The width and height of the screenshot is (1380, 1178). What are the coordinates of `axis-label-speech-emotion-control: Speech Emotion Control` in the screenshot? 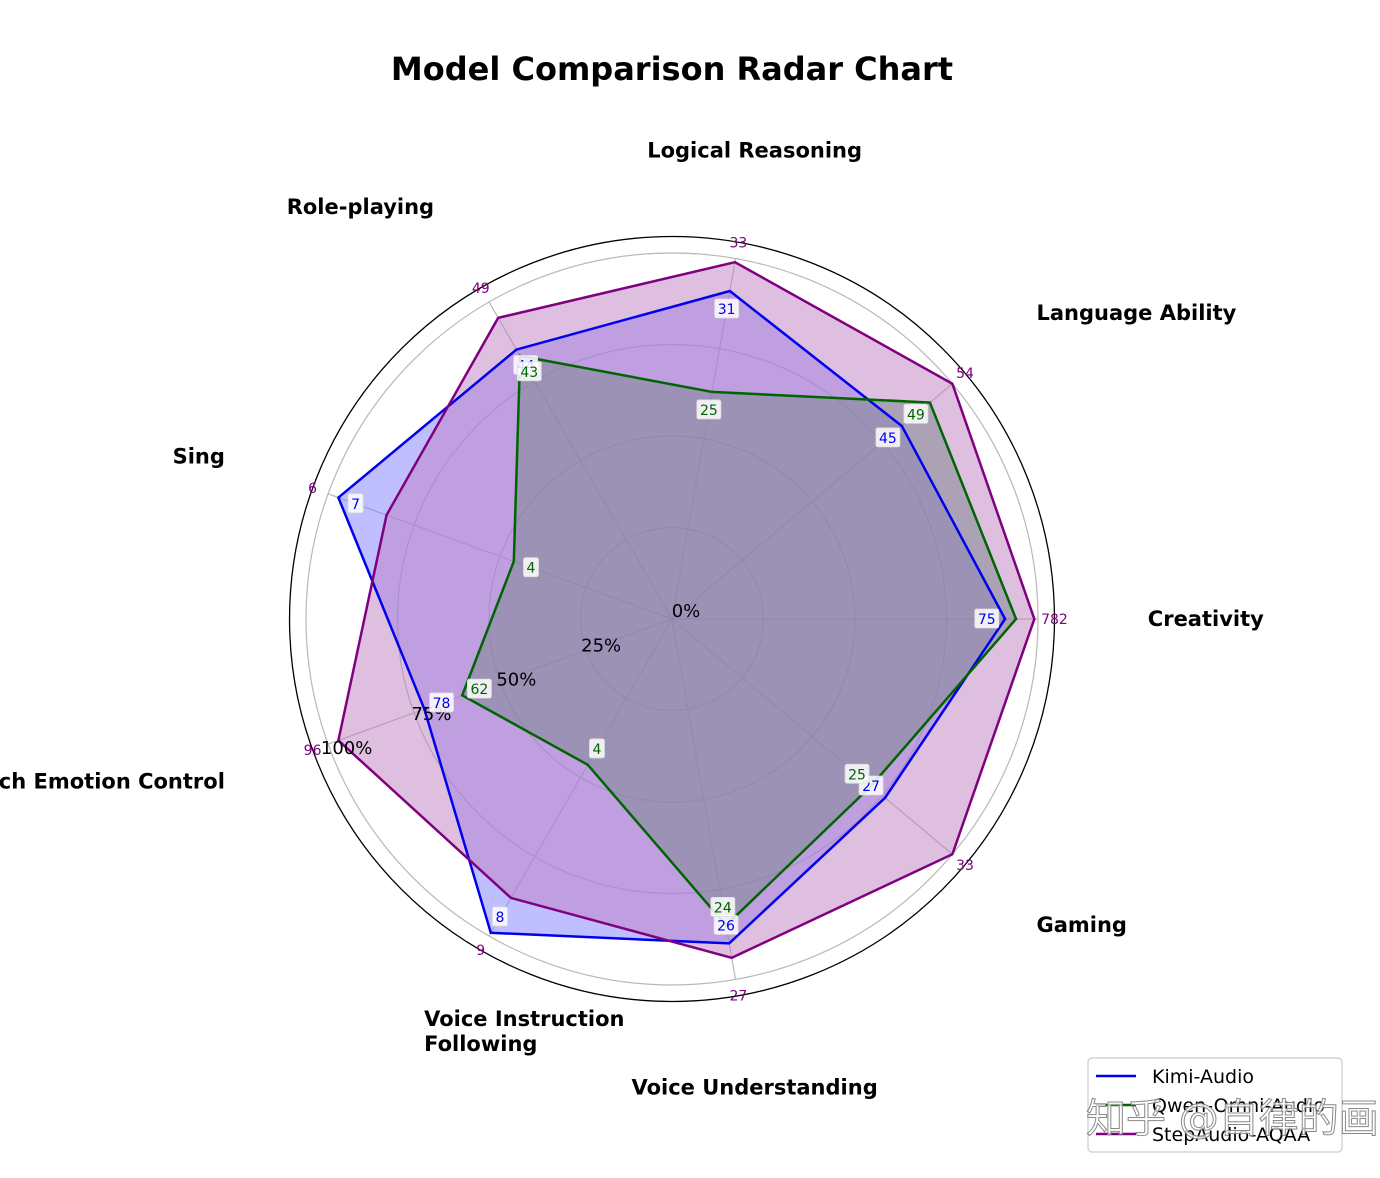 It's located at (112, 782).